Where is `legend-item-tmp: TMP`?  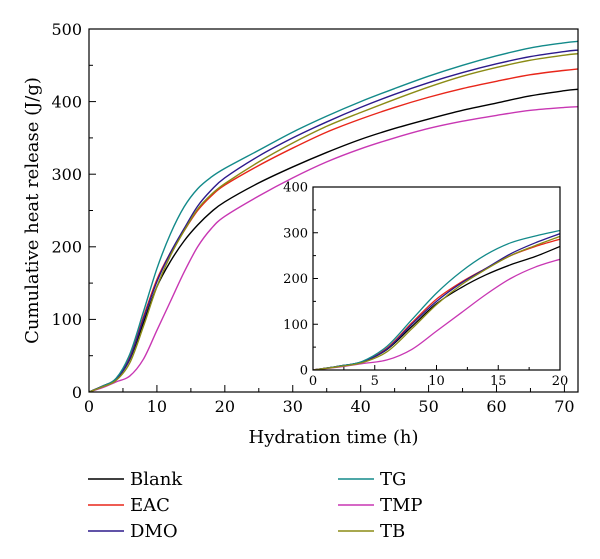 legend-item-tmp: TMP is located at coordinates (380, 505).